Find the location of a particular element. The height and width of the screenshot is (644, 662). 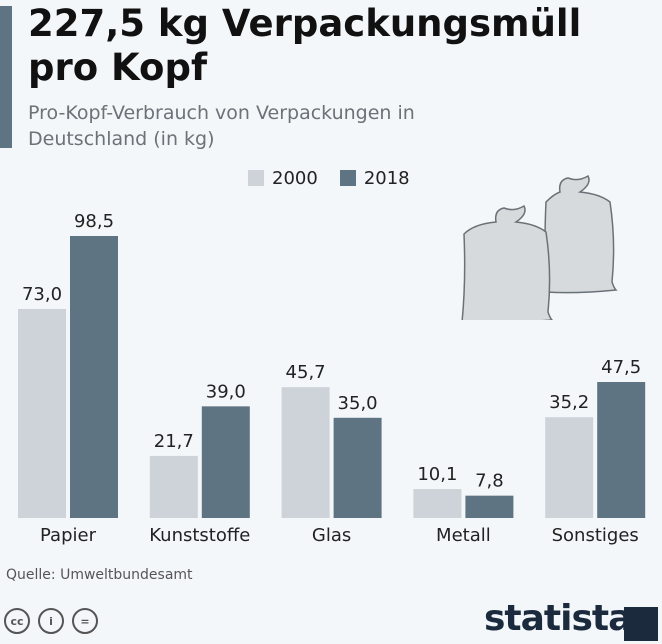

accent-bar is located at coordinates (6, 77).